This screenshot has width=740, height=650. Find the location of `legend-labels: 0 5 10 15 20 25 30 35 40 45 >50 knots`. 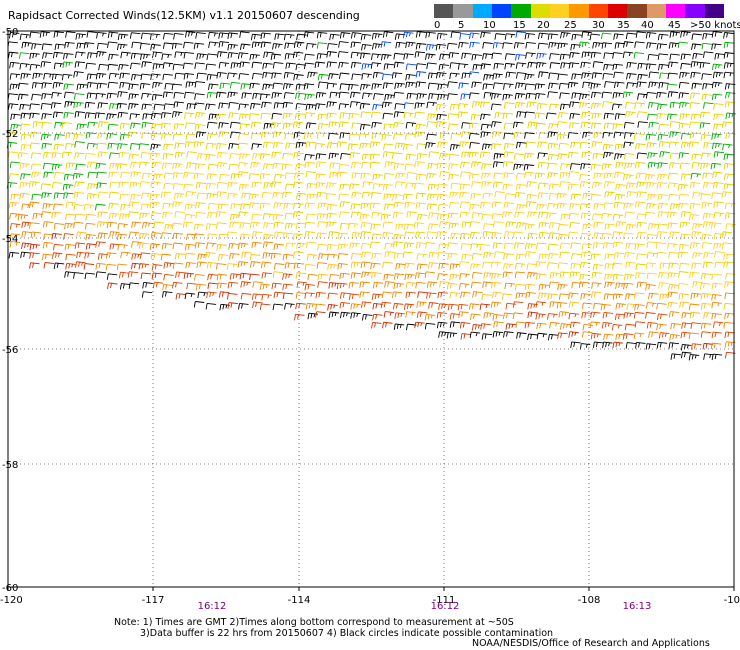

legend-labels: 0 5 10 15 20 25 30 35 40 45 >50 knots is located at coordinates (587, 27).